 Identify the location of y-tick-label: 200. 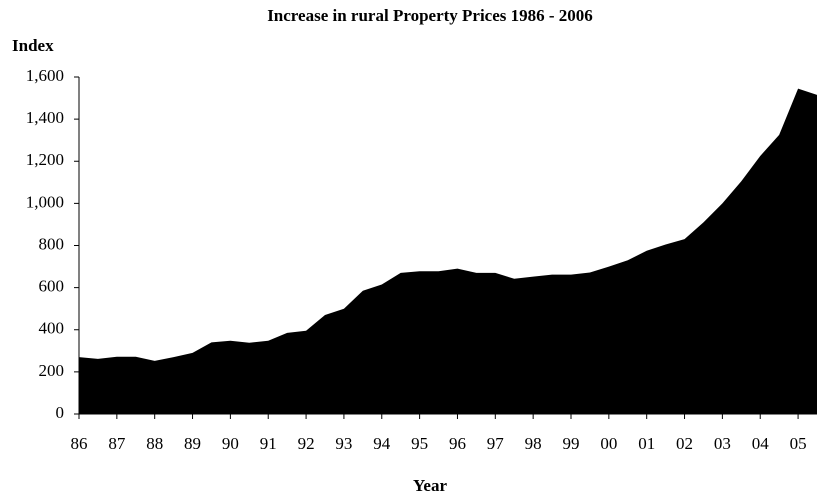
(52, 370).